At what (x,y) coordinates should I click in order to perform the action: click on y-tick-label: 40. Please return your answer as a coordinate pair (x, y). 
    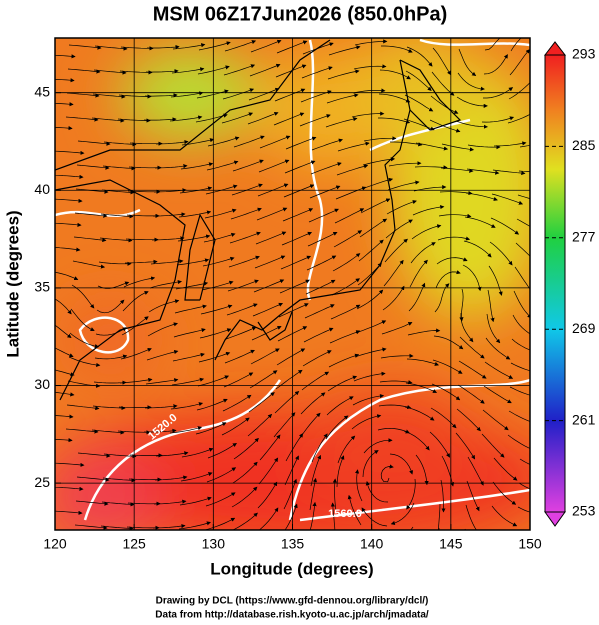
    Looking at the image, I should click on (42, 189).